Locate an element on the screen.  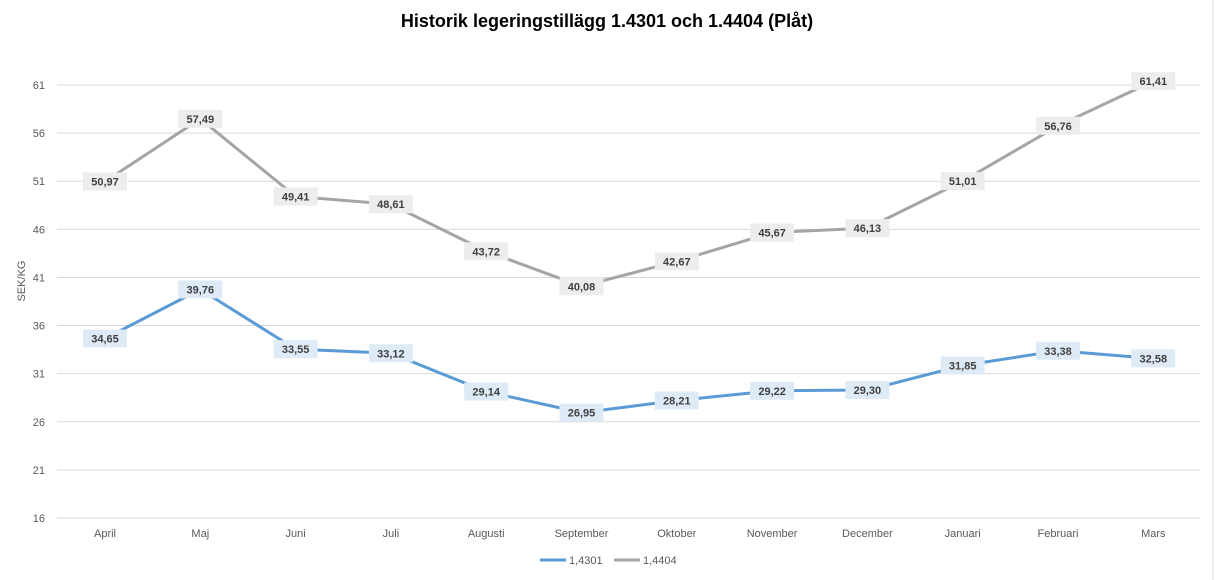
data-label: 48,61 is located at coordinates (390, 204).